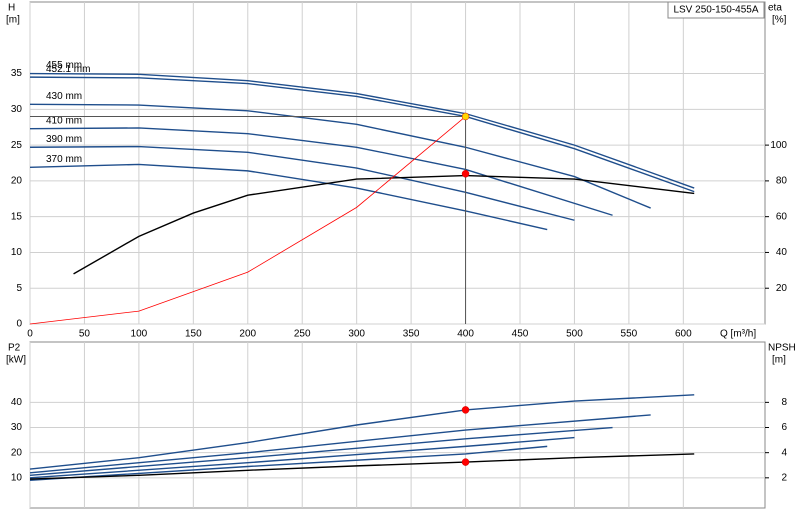 Image resolution: width=800 pixels, height=520 pixels. What do you see at coordinates (782, 216) in the screenshot?
I see `y2-tick-label: 60` at bounding box center [782, 216].